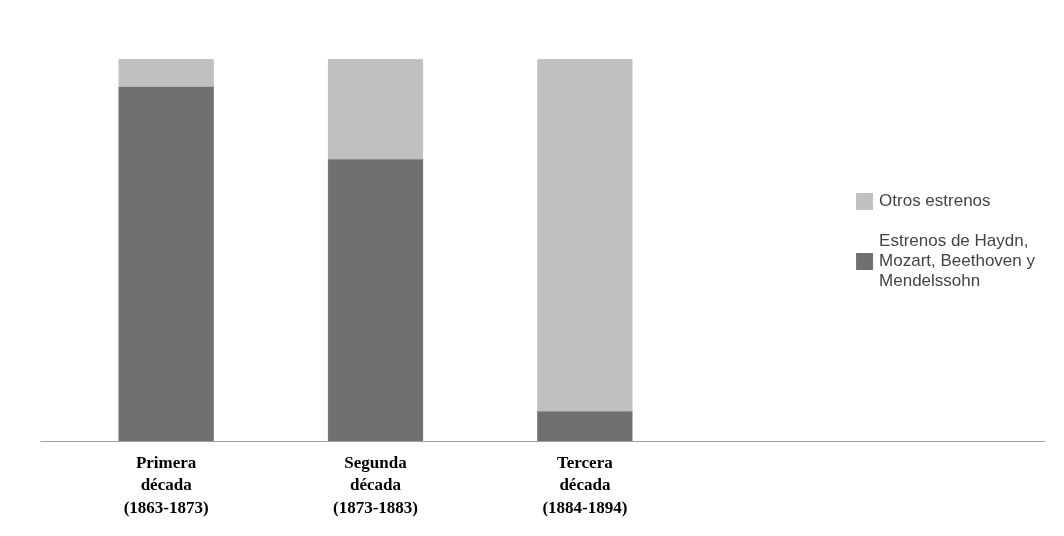 The width and height of the screenshot is (1064, 536). I want to click on legend-label: Estrenos de Haydn, Mozart, Beethoven y Mendelssohn, so click(957, 260).